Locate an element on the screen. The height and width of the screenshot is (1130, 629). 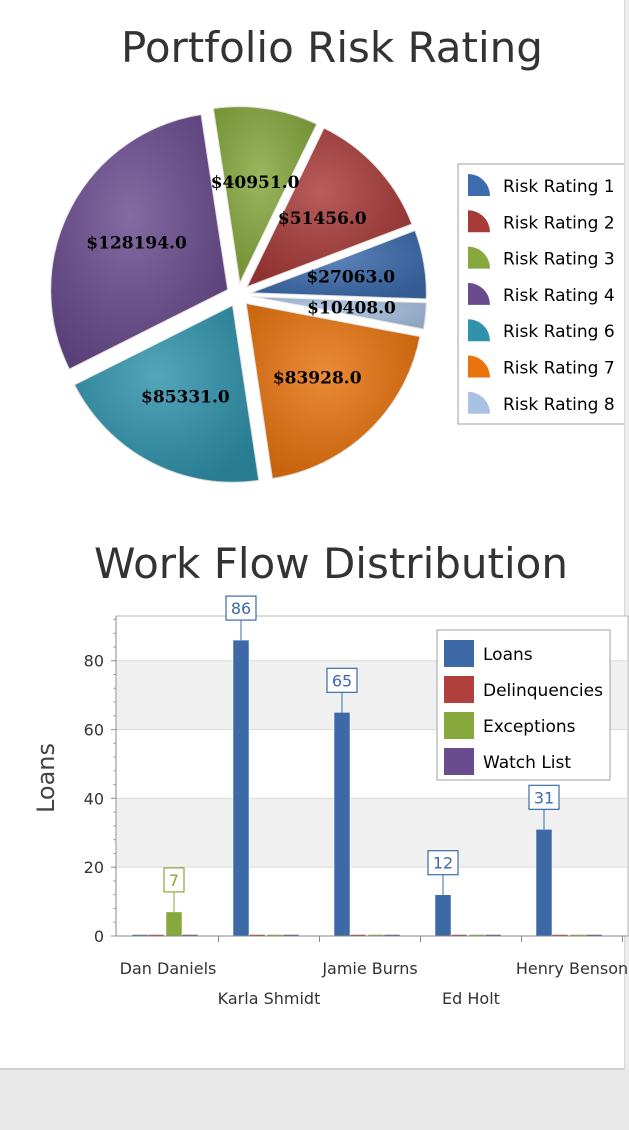
x-category-label: Dan Daniels is located at coordinates (168, 968).